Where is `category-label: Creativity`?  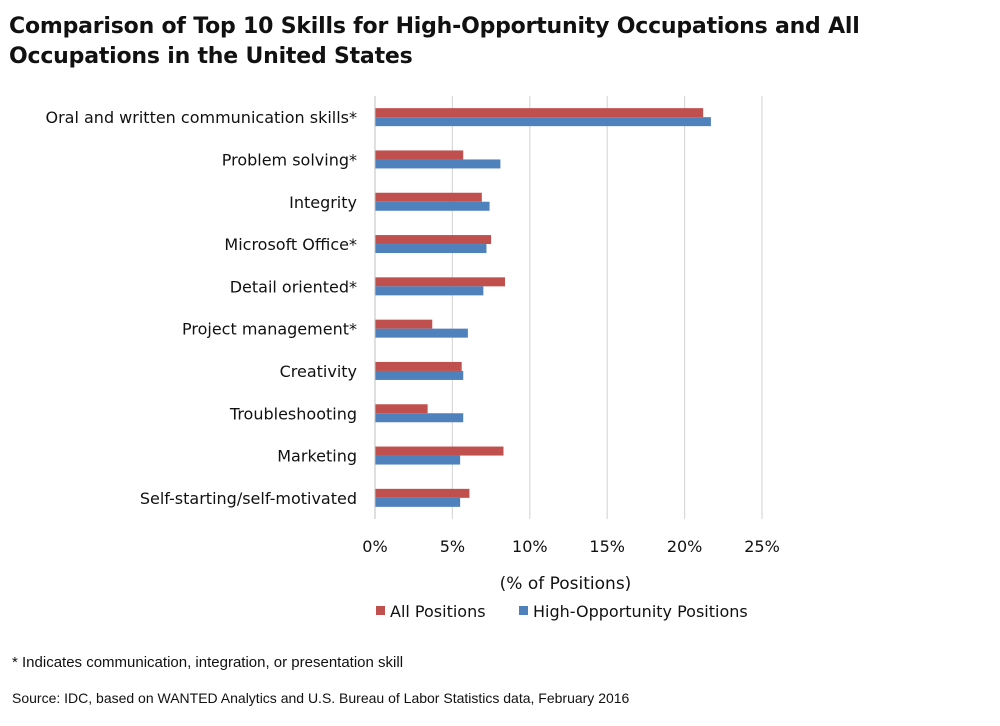 category-label: Creativity is located at coordinates (318, 371).